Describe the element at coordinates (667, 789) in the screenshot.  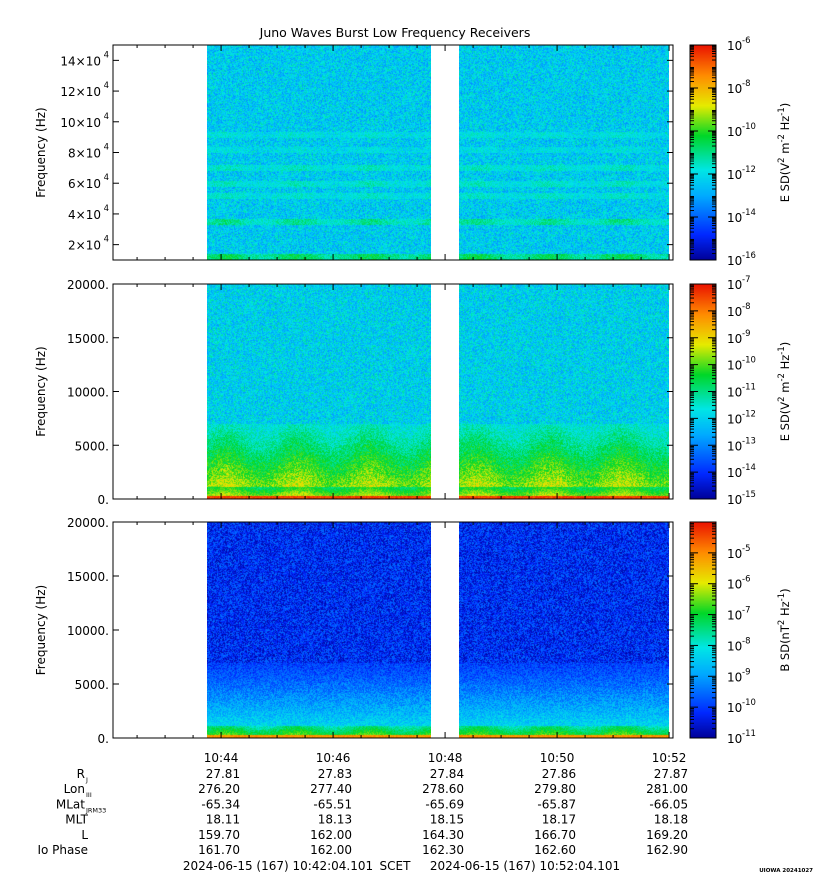
I see `ephemeris-value: 281.00` at that location.